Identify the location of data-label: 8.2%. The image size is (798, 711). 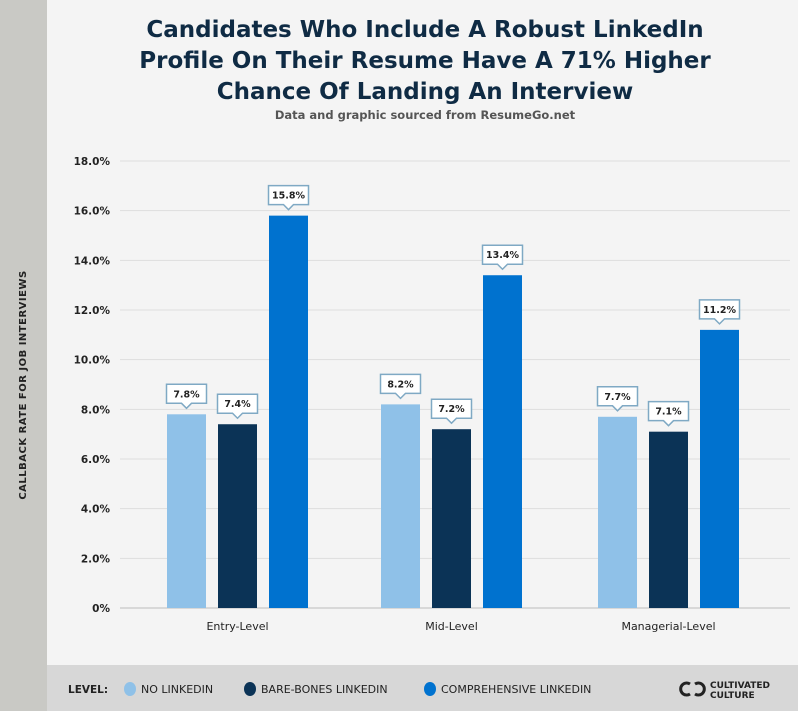
(400, 384).